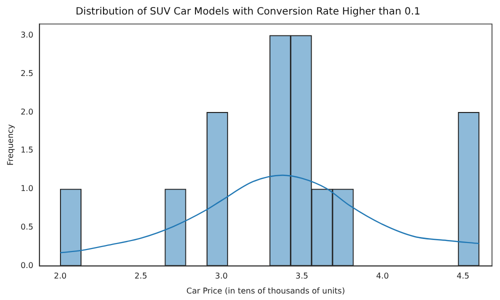  Describe the element at coordinates (382, 276) in the screenshot. I see `x-tick-label: 4.0` at that location.